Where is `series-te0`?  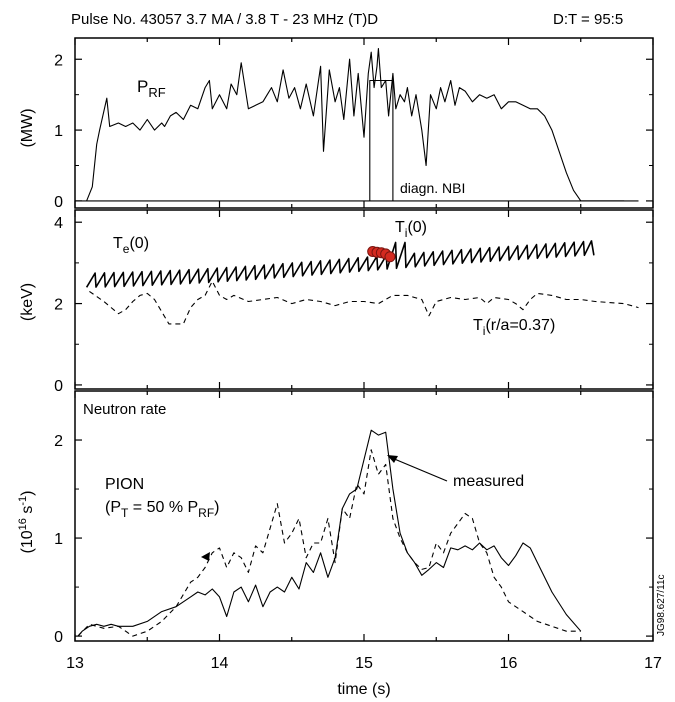
series-te0 is located at coordinates (340, 264).